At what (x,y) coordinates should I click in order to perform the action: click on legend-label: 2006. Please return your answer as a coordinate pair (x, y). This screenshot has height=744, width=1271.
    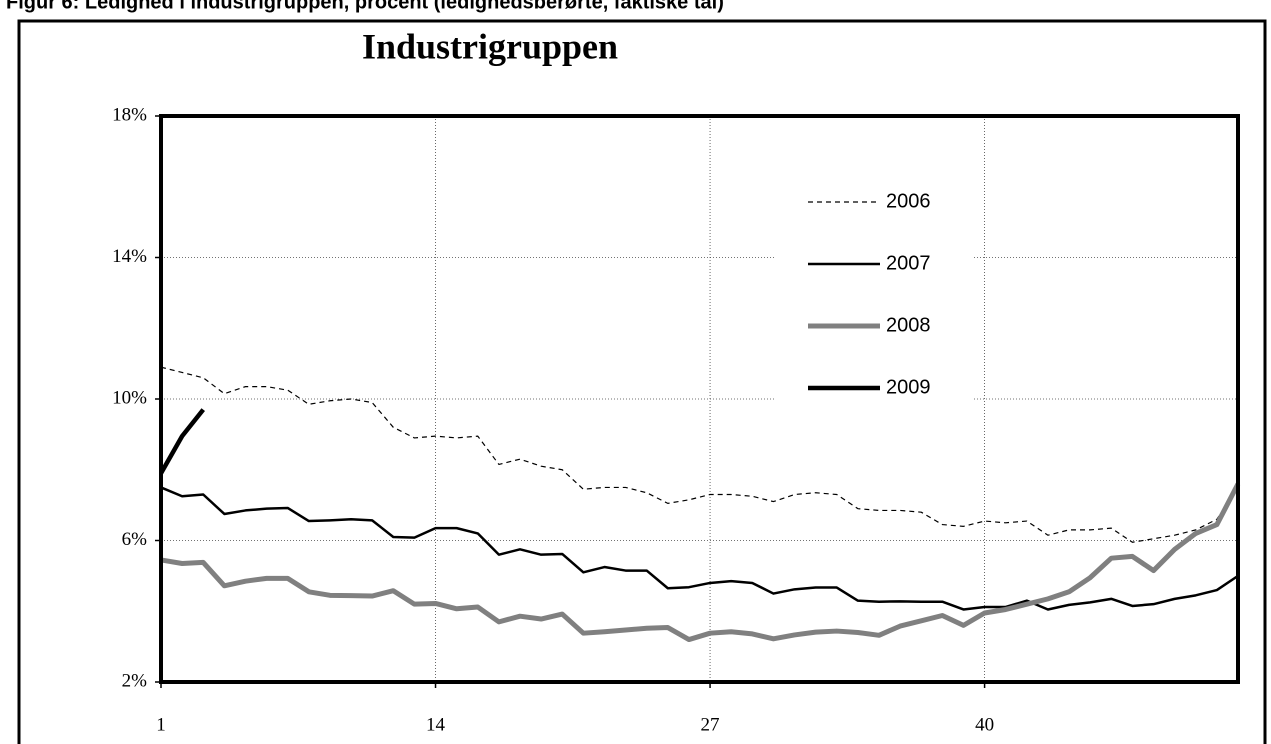
    Looking at the image, I should click on (908, 201).